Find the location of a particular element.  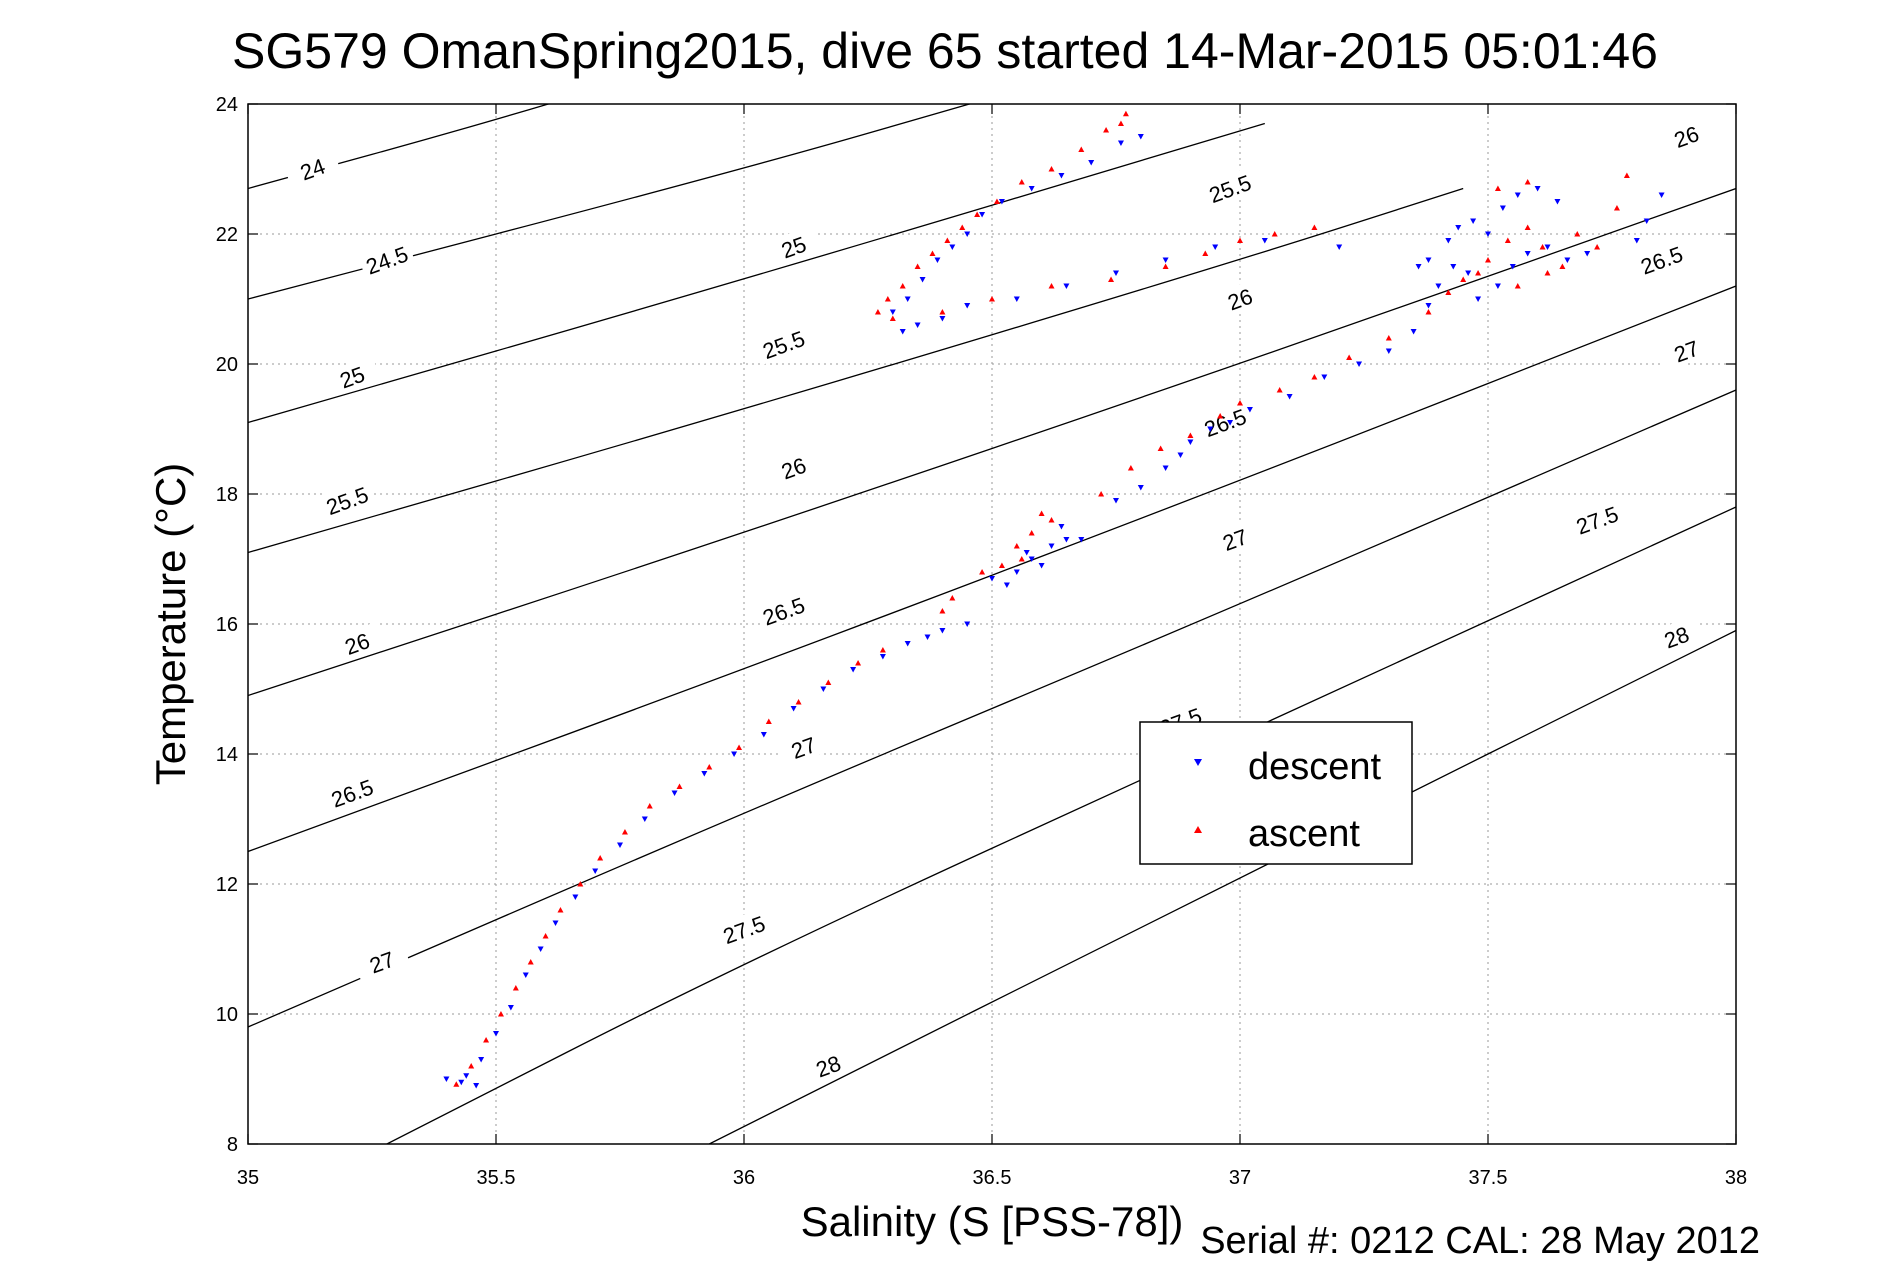

legend-box is located at coordinates (1276, 793).